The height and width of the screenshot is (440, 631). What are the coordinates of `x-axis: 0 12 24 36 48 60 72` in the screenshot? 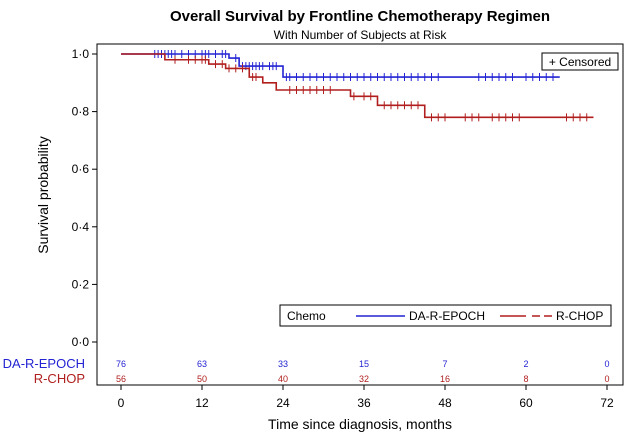 It's located at (366, 397).